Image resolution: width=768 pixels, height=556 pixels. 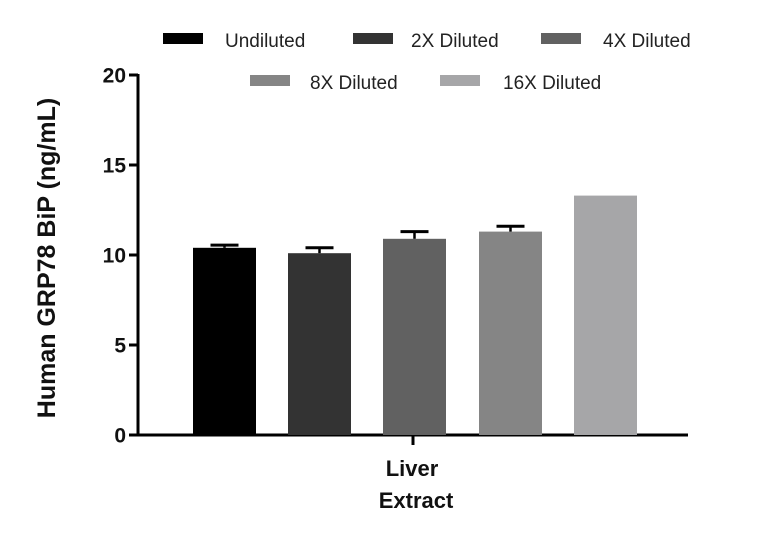 I want to click on x-category-label-line-2: Extract, so click(x=416, y=500).